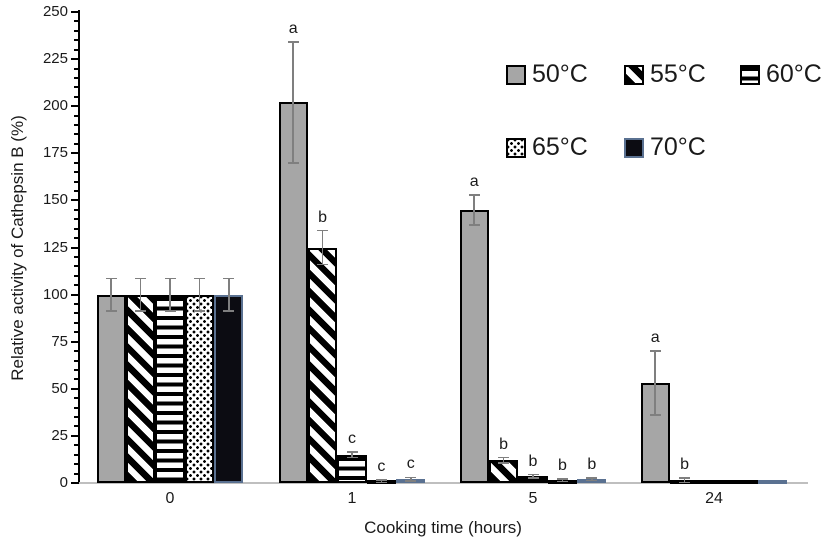  Describe the element at coordinates (323, 264) in the screenshot. I see `error-cap-bottom-55c-t1` at that location.